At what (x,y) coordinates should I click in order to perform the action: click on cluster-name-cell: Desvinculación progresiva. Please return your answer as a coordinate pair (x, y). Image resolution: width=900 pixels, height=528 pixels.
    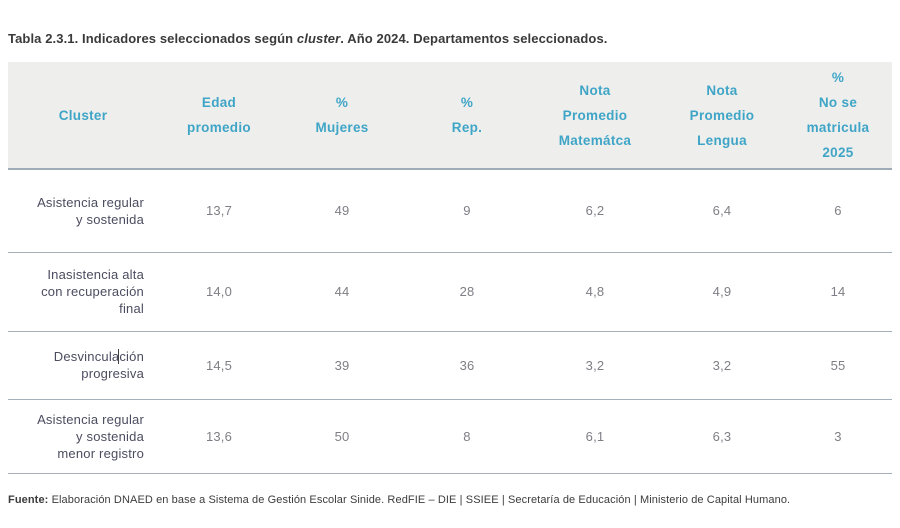
    Looking at the image, I should click on (83, 365).